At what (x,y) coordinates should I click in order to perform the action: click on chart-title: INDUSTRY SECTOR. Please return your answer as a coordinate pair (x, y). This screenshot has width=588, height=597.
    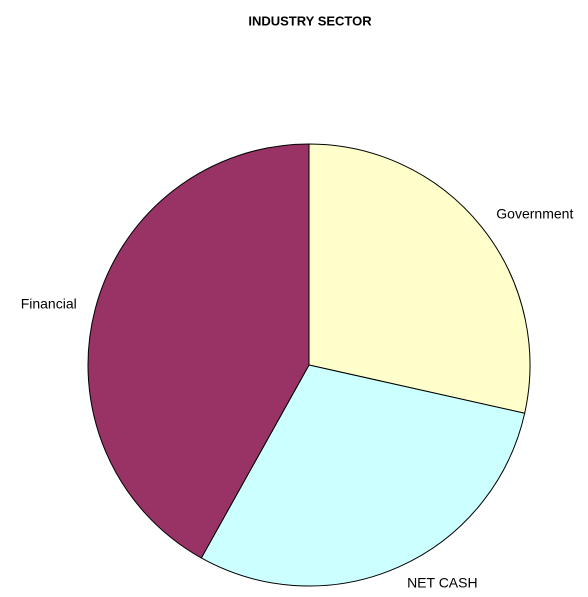
    Looking at the image, I should click on (310, 20).